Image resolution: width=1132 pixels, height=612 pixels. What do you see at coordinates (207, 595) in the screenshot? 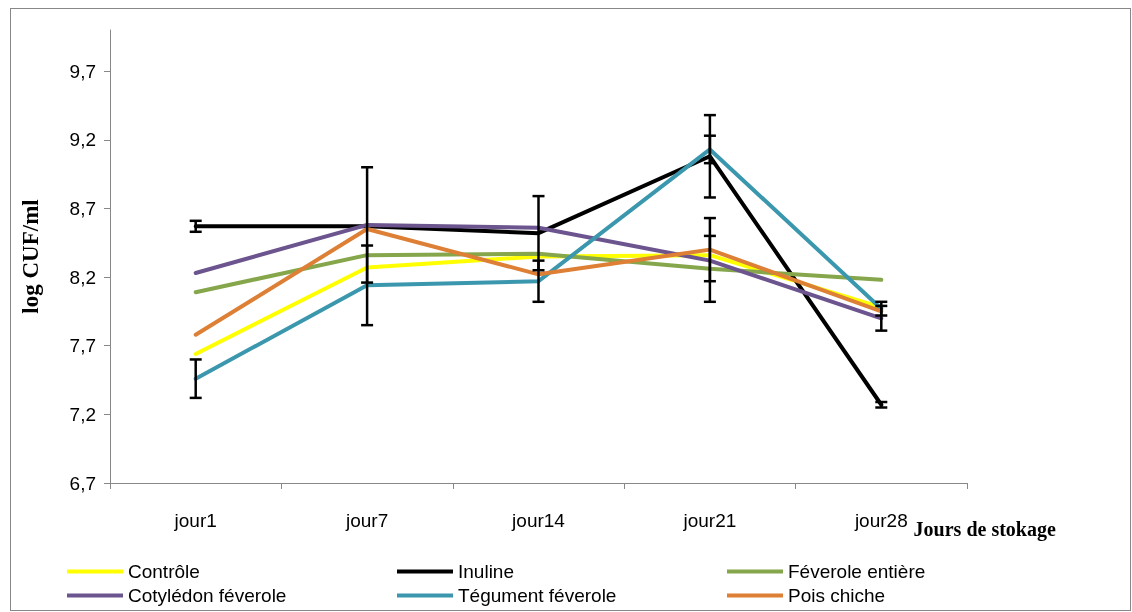
I see `legend-label: Cotylédon féverole` at bounding box center [207, 595].